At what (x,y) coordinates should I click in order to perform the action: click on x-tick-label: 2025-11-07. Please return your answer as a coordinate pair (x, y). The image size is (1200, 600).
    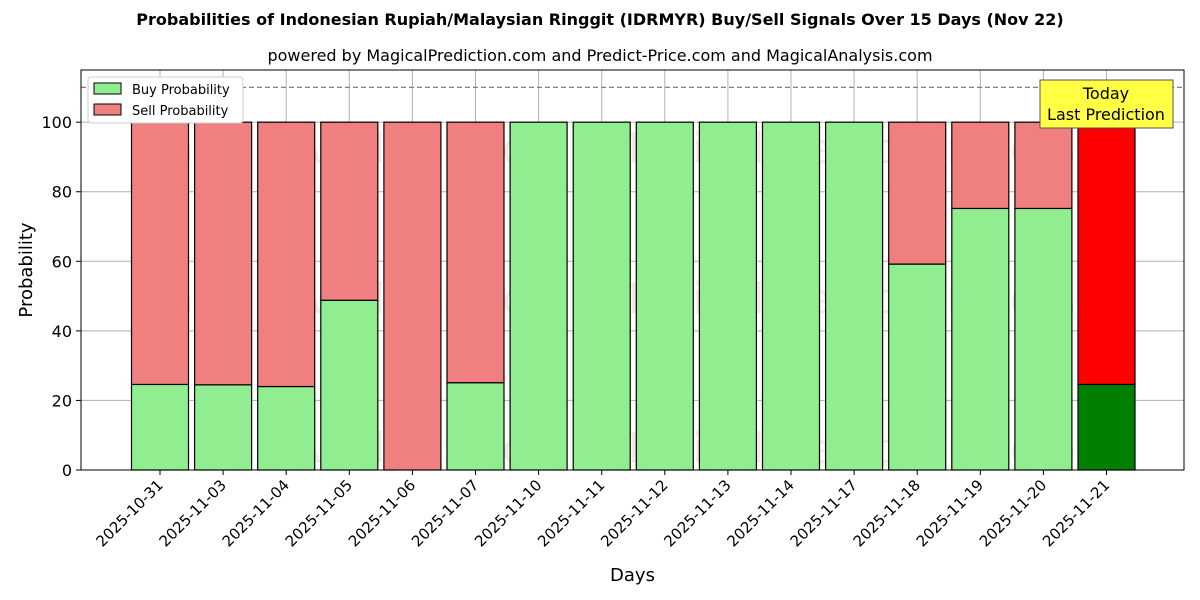
    Looking at the image, I should click on (445, 513).